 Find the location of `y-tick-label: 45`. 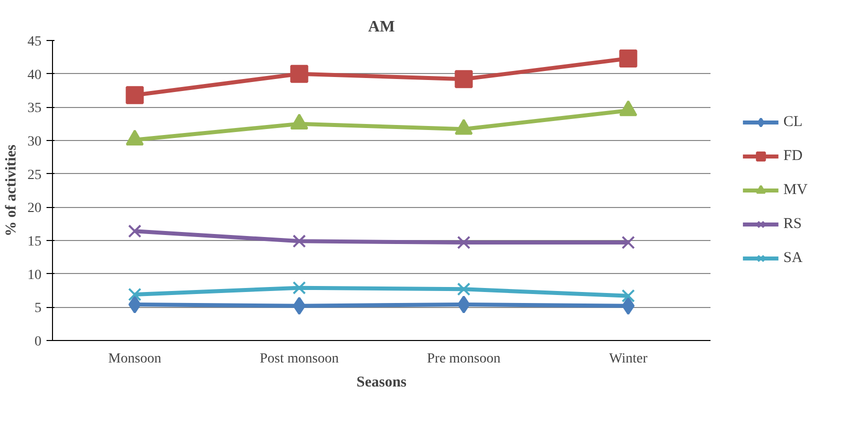

y-tick-label: 45 is located at coordinates (35, 42).